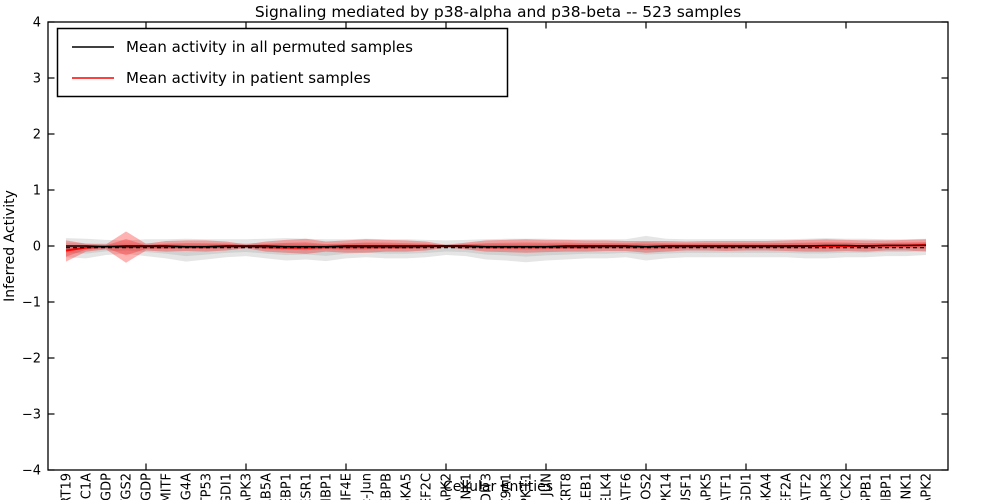  What do you see at coordinates (367, 486) in the screenshot?
I see `x-category-label: ATF2/c-Jun` at bounding box center [367, 486].